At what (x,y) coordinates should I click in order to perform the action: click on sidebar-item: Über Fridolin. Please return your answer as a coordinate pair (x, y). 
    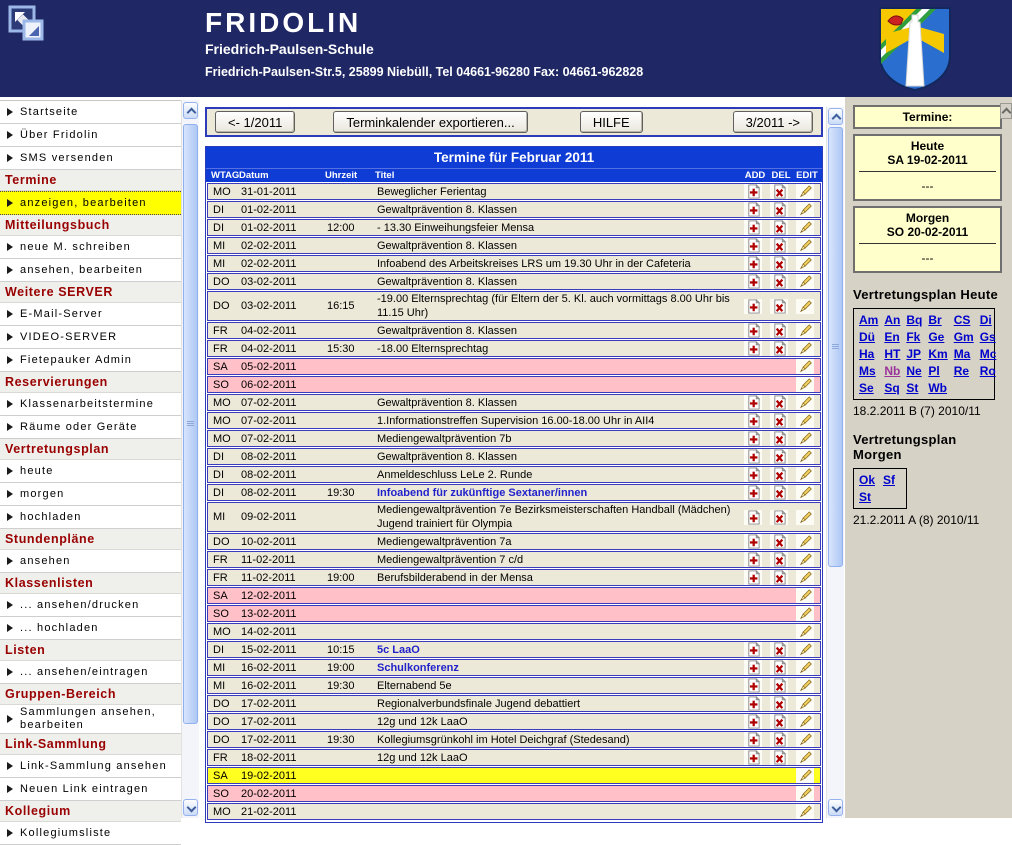
    Looking at the image, I should click on (90, 135).